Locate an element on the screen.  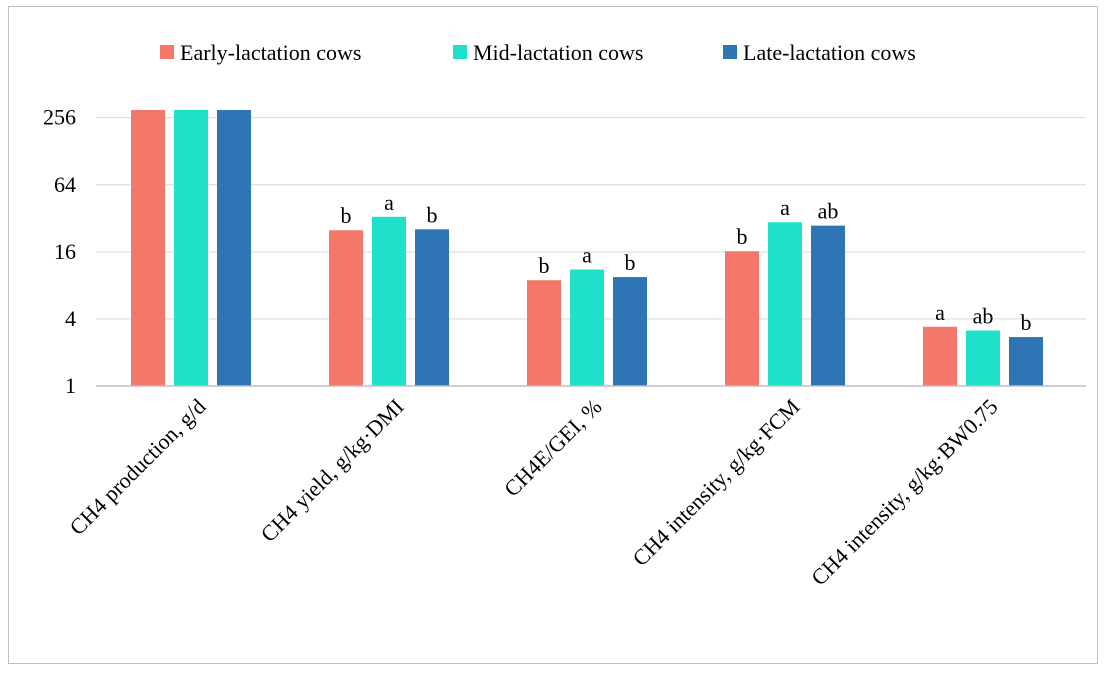
x-tick-label: CH4E/GEI, % is located at coordinates (553, 448).